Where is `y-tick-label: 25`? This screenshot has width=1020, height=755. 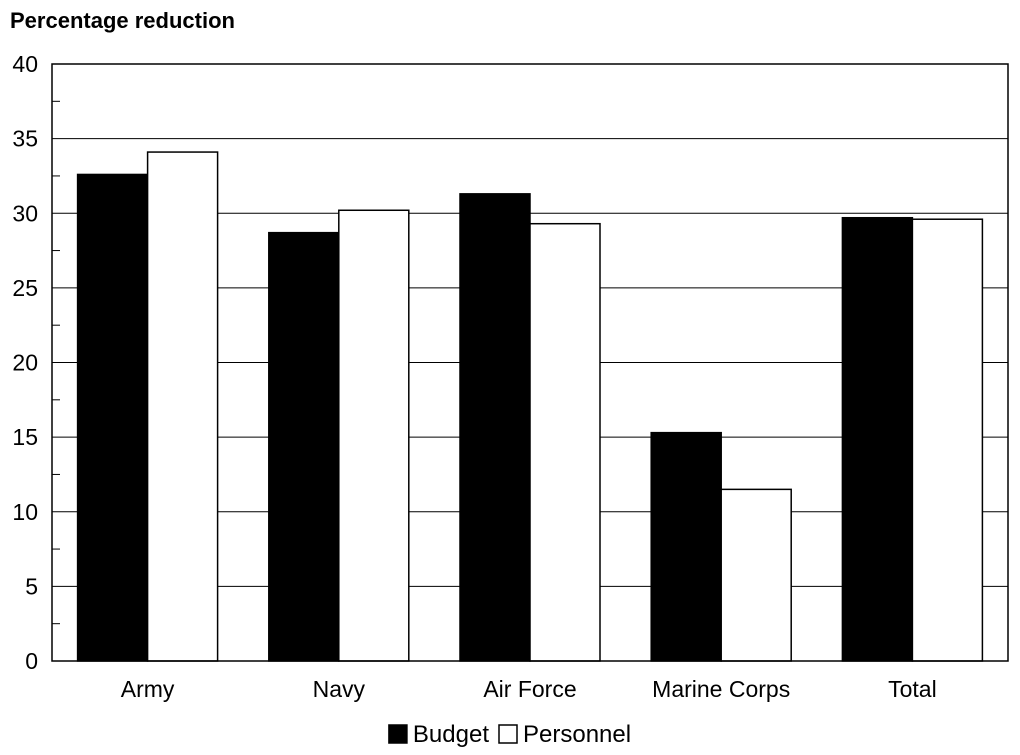 y-tick-label: 25 is located at coordinates (25, 288).